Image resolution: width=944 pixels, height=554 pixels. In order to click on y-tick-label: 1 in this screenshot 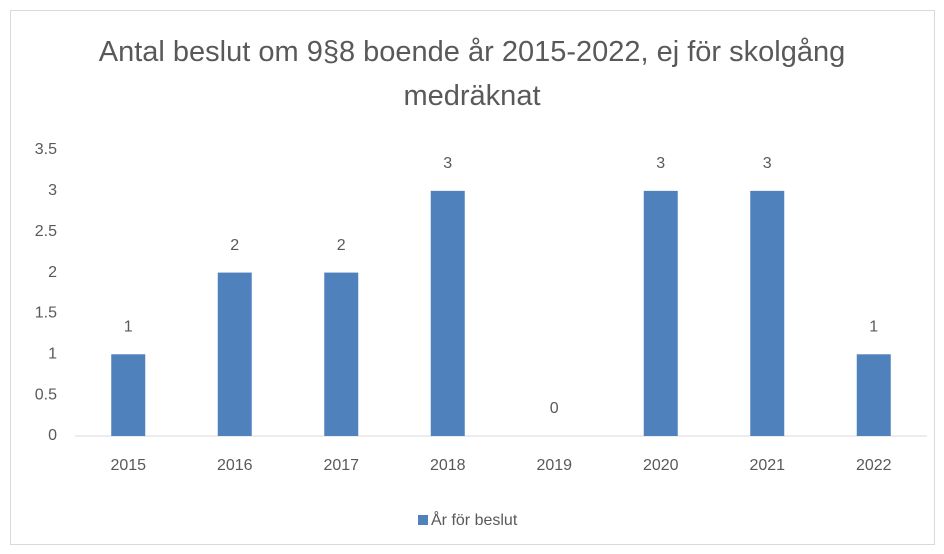, I will do `click(52, 354)`.